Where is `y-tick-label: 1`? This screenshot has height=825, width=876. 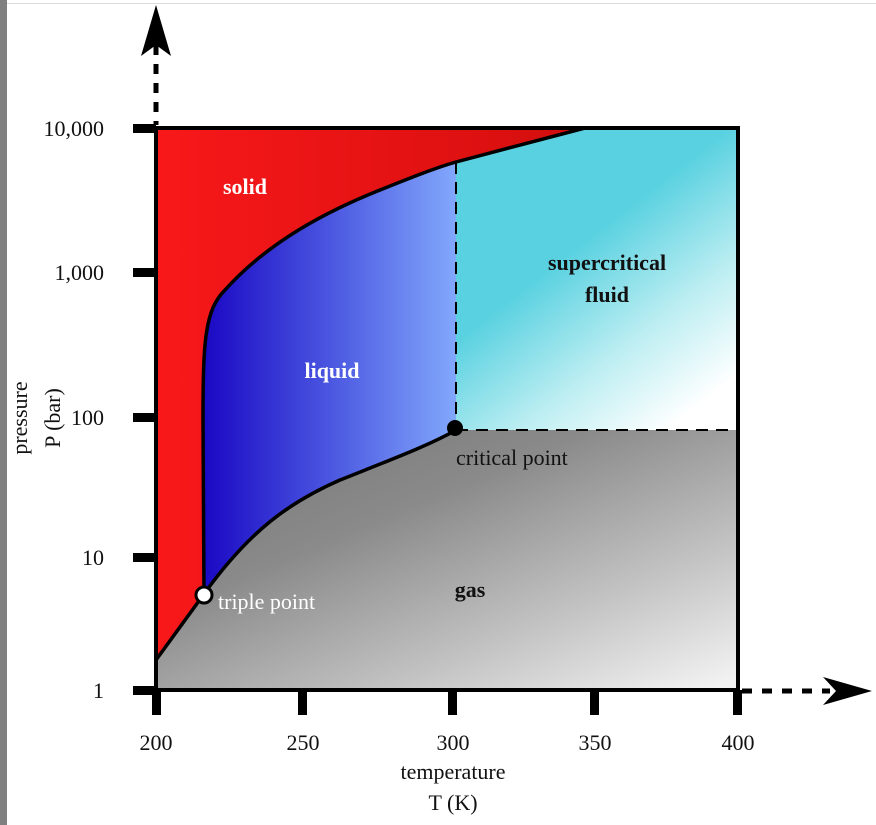
y-tick-label: 1 is located at coordinates (98, 690).